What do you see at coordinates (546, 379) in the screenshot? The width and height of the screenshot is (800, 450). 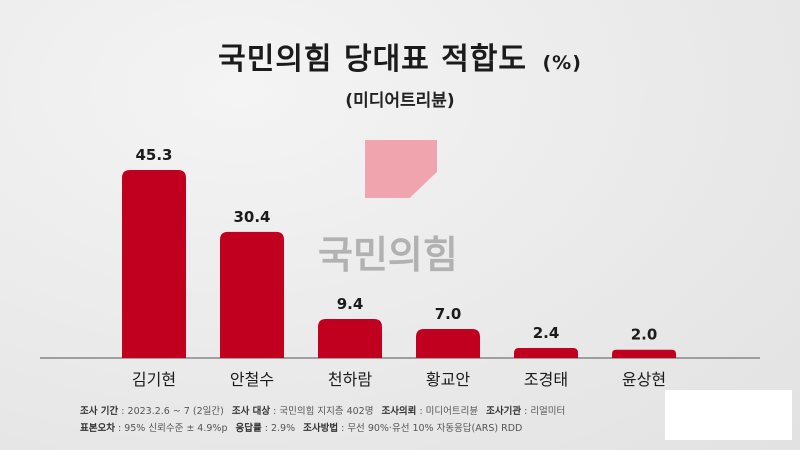 I see `category-label-4: 조경태` at bounding box center [546, 379].